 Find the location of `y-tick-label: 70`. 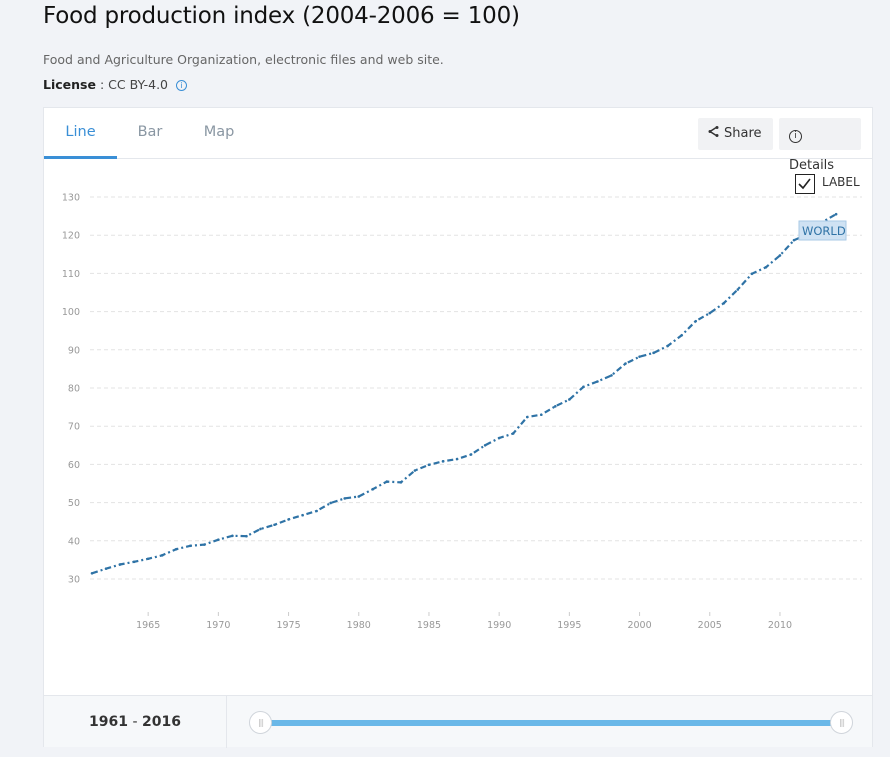

y-tick-label: 70 is located at coordinates (74, 427).